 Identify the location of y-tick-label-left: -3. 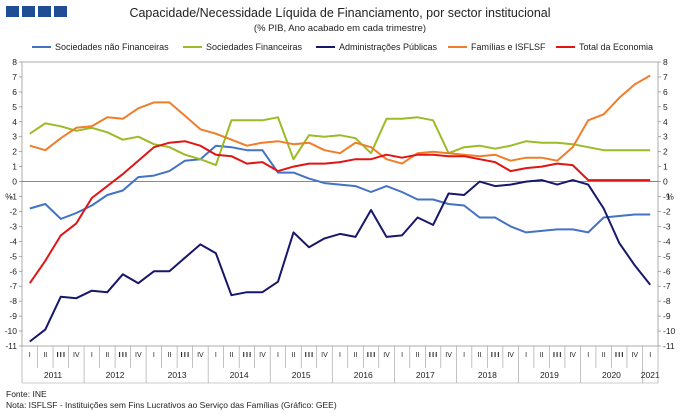
(13, 226).